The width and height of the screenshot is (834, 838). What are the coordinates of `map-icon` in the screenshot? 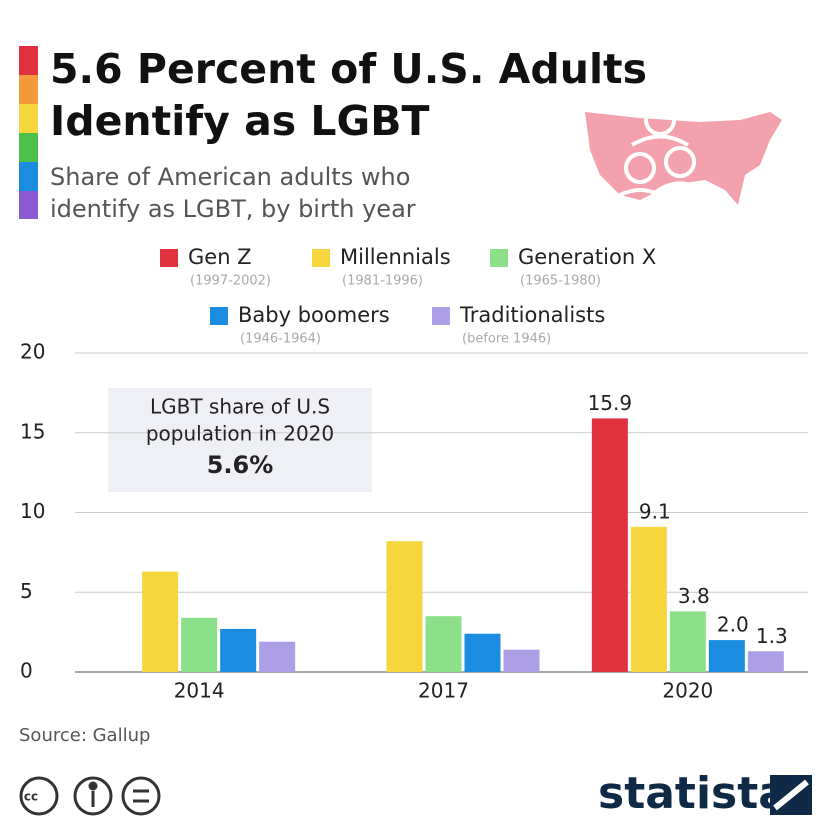 It's located at (683, 154).